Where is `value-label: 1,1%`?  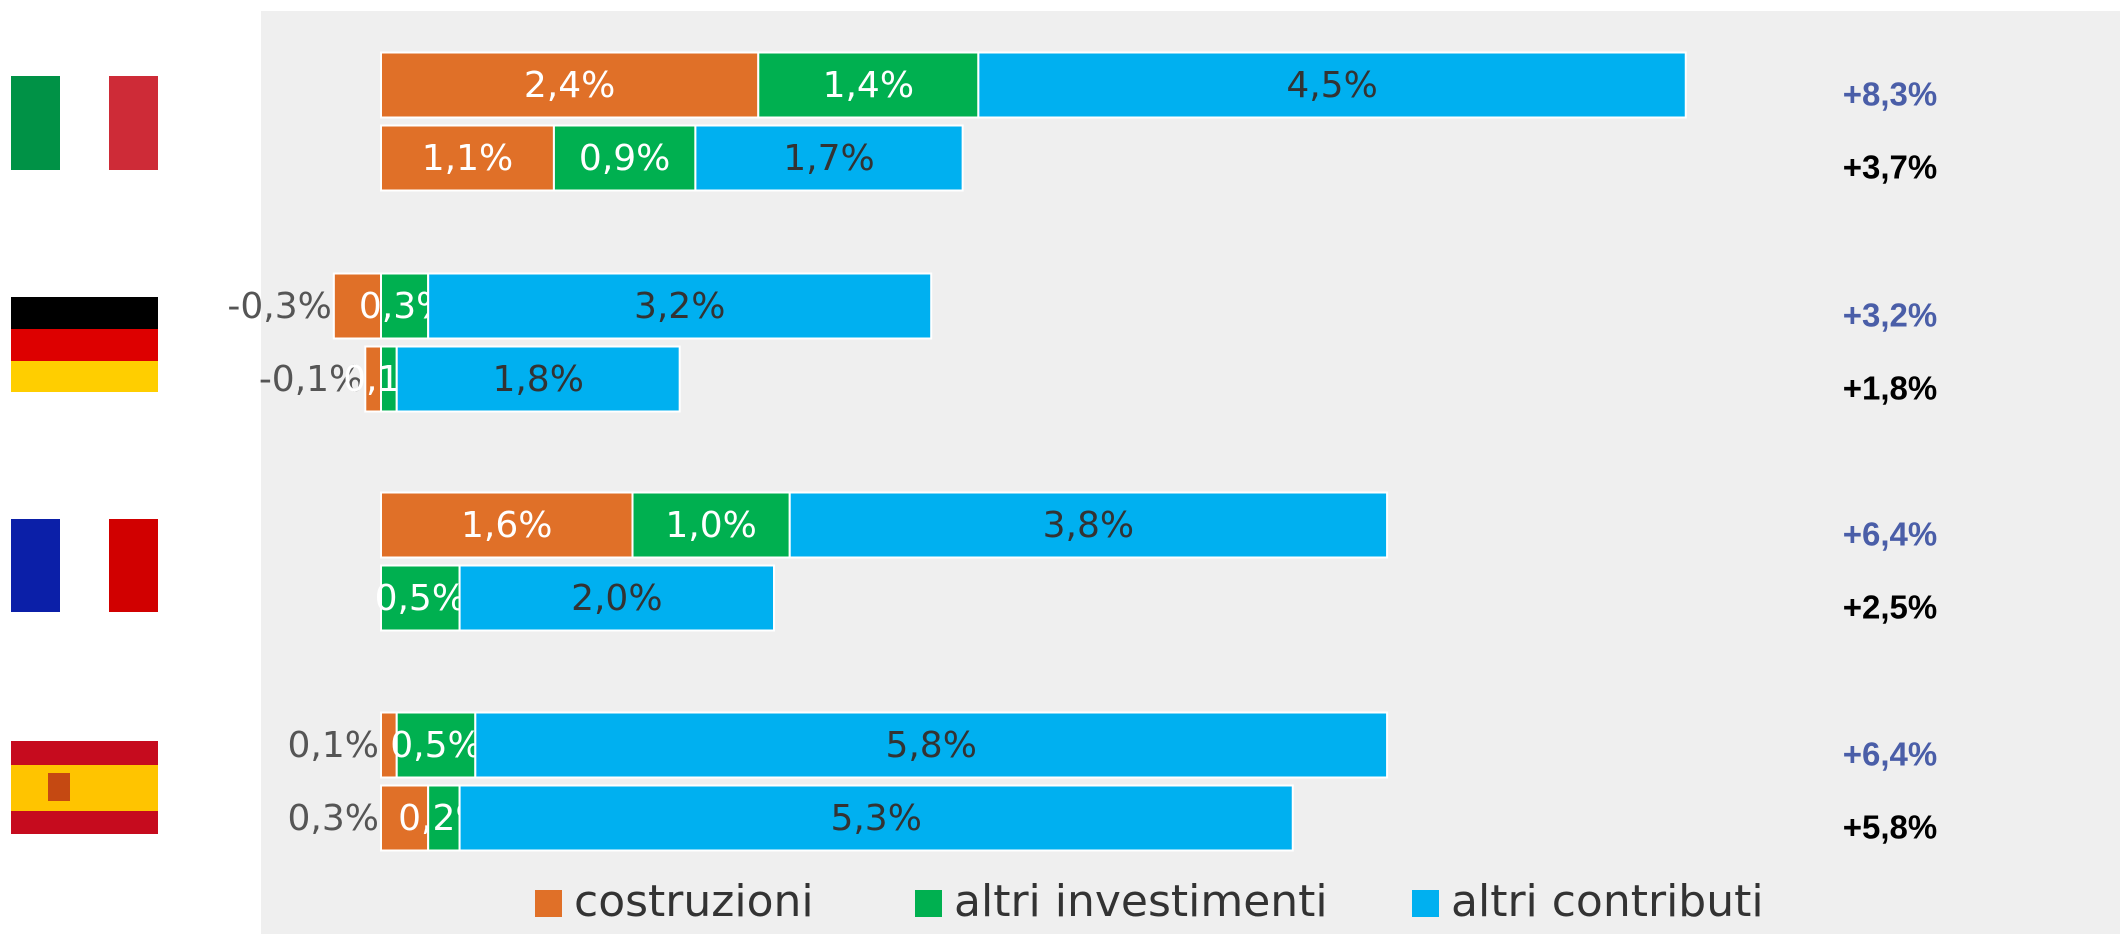 value-label: 1,1% is located at coordinates (467, 158).